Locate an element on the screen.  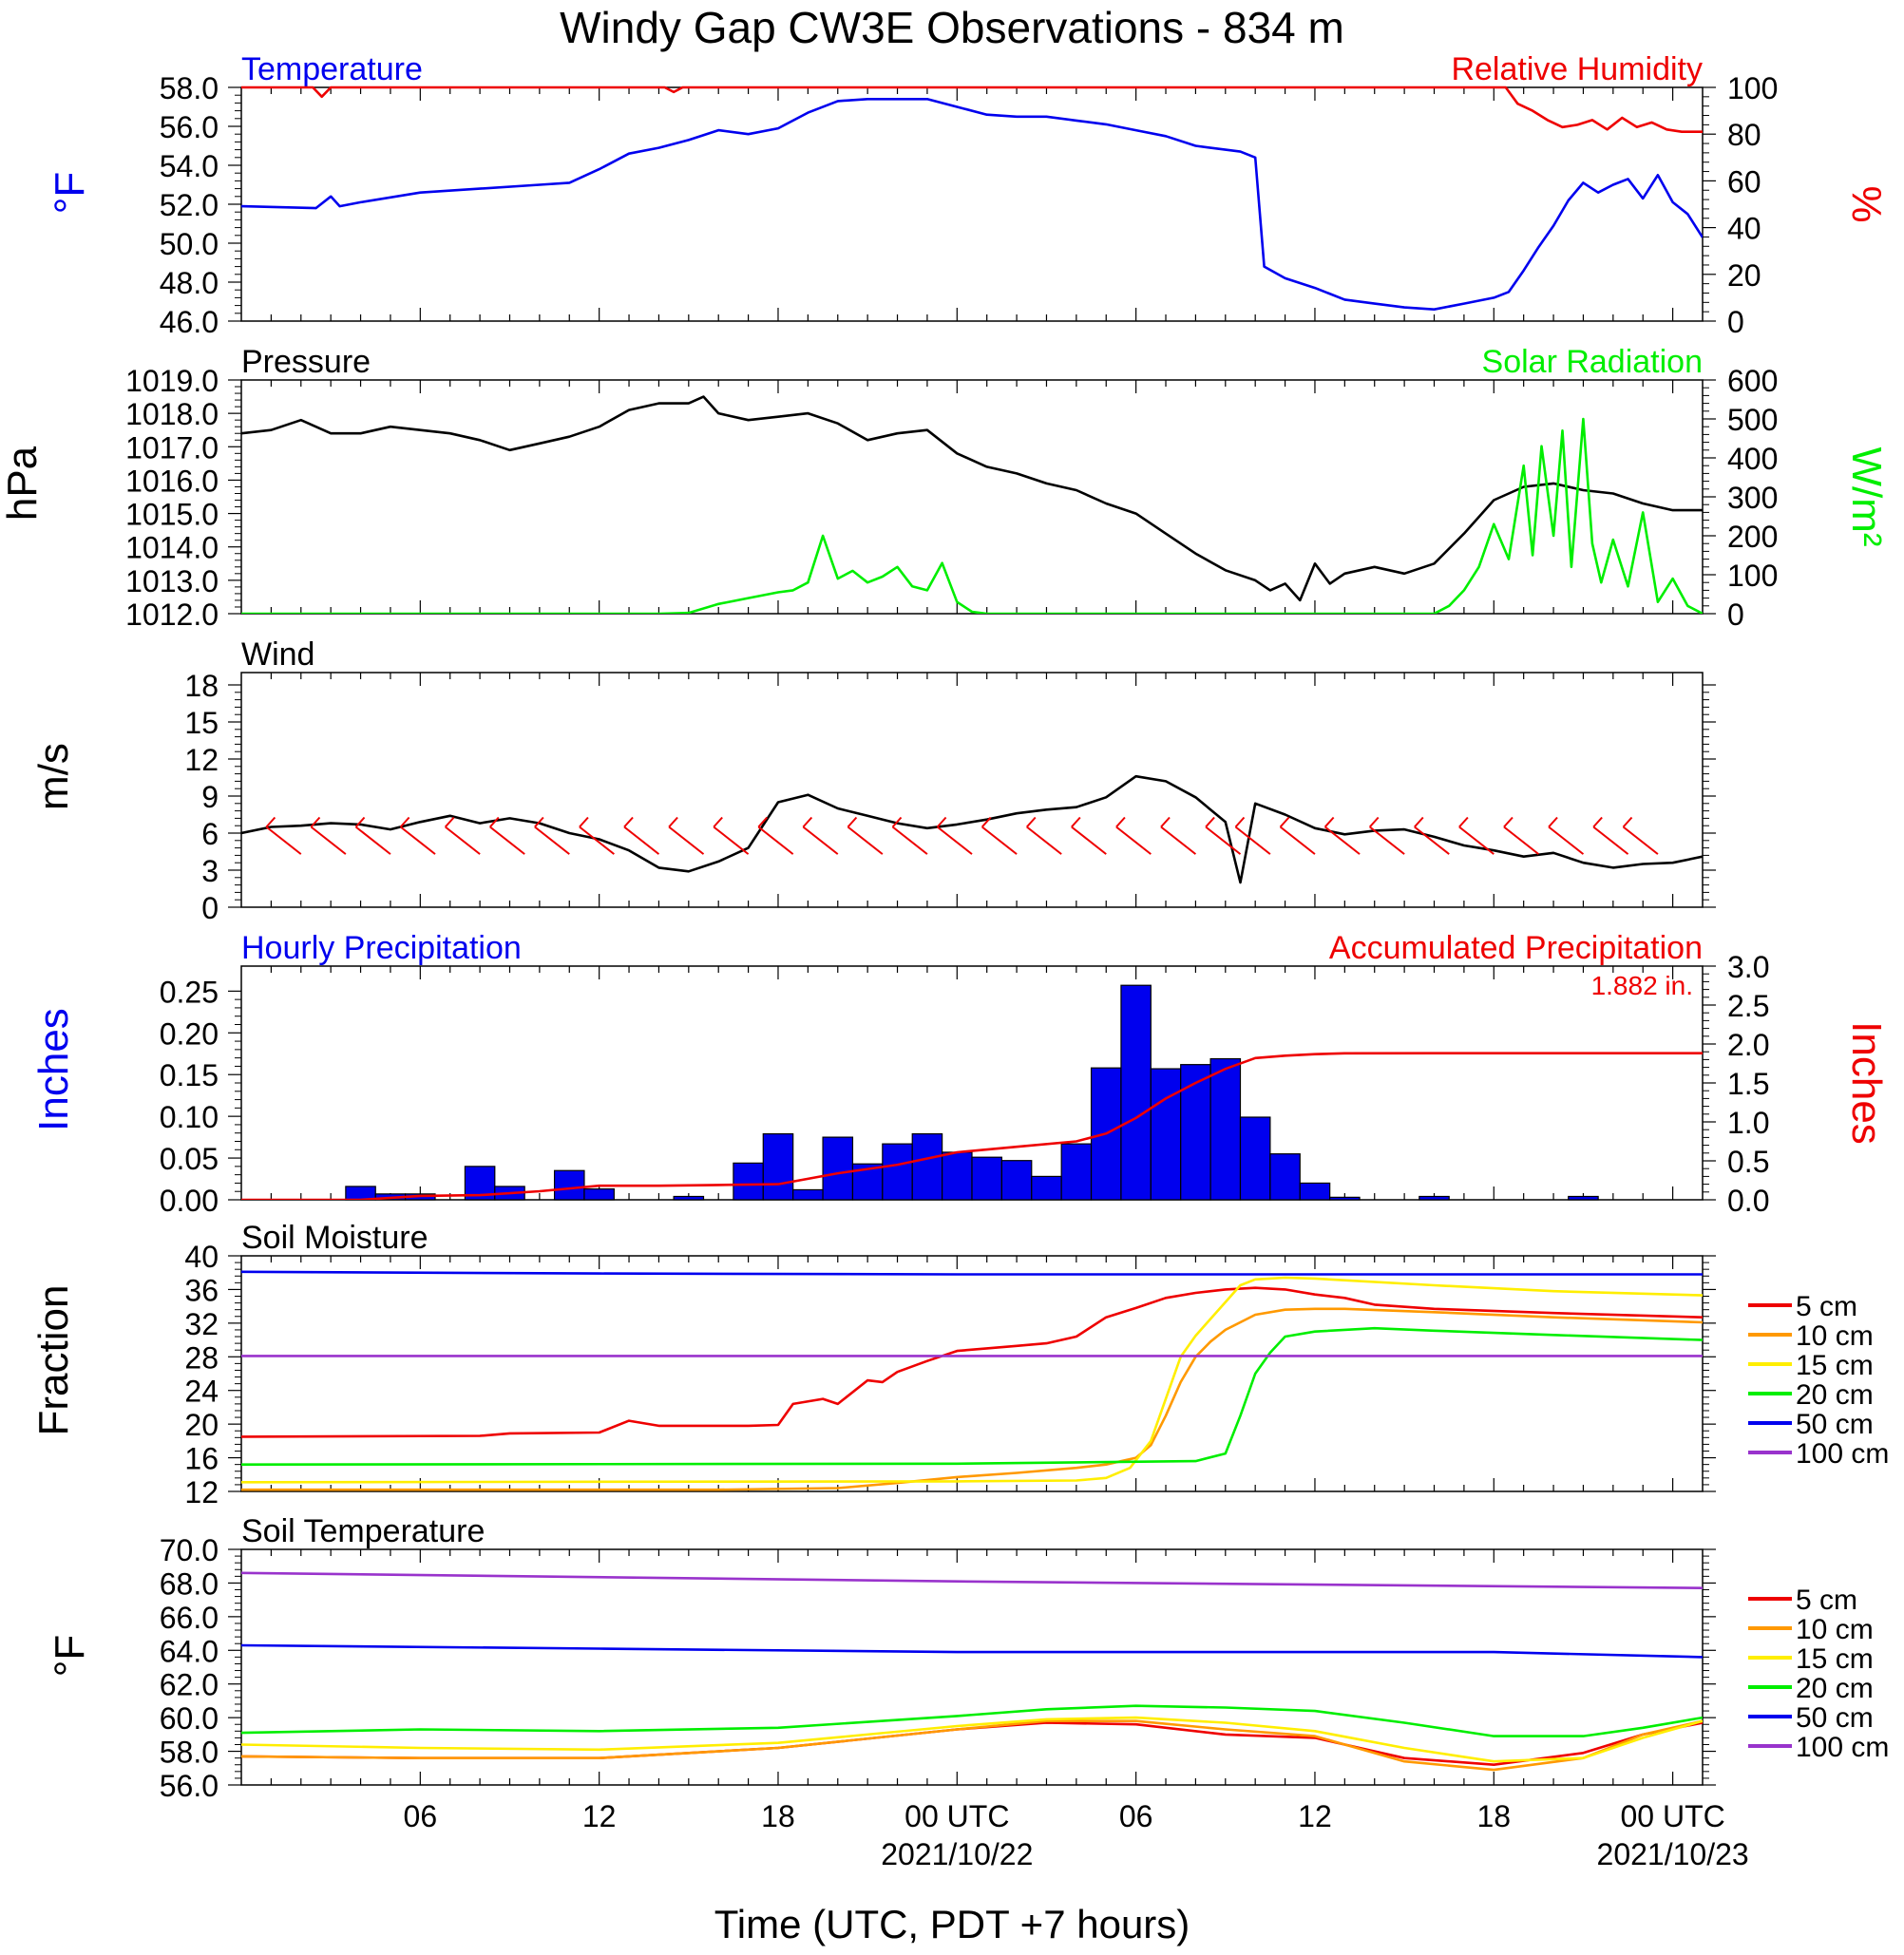
precipitation-right-title: Accumulated Precipitation is located at coordinates (1516, 948).